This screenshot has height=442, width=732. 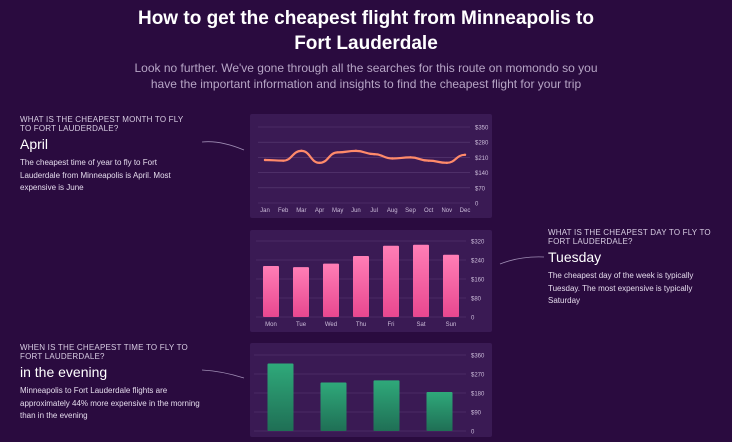 What do you see at coordinates (478, 262) in the screenshot?
I see `day-ytick-label: $240` at bounding box center [478, 262].